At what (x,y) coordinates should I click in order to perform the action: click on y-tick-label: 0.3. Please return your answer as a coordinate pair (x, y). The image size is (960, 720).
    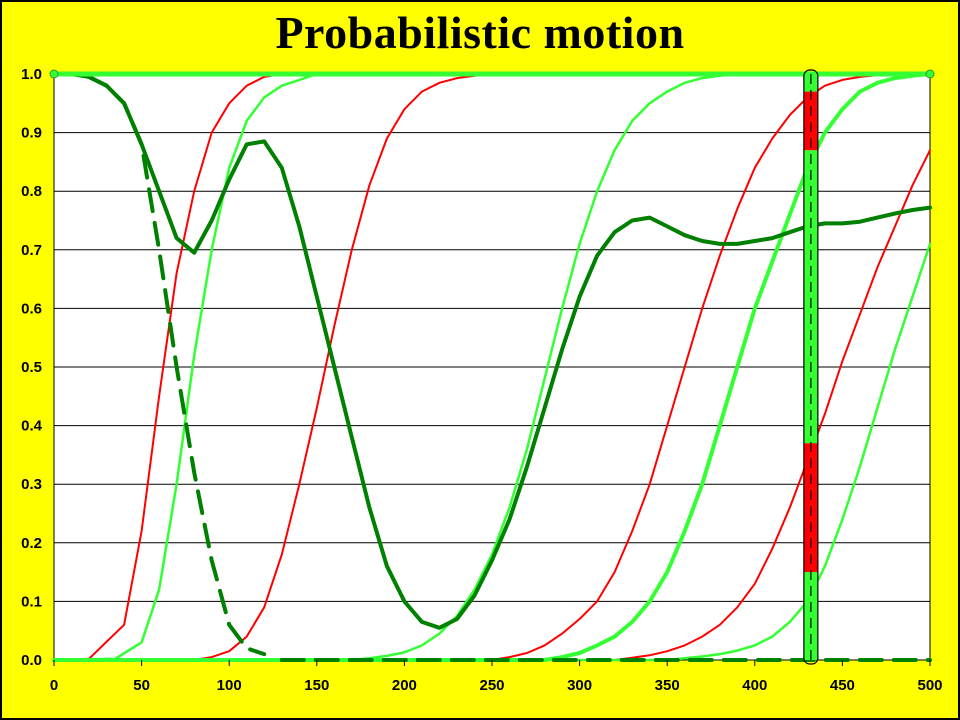
    Looking at the image, I should click on (31, 484).